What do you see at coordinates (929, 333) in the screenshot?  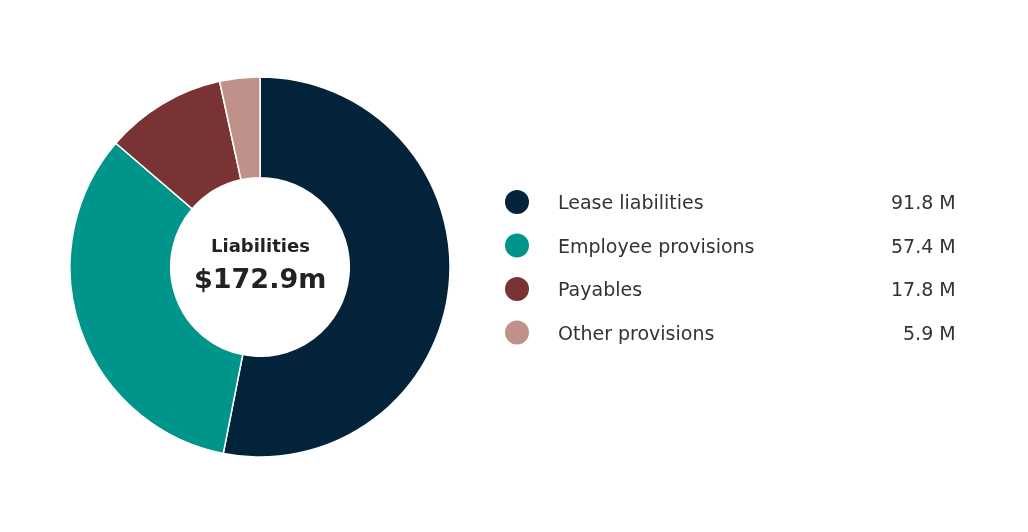 I see `data-label: 5.9 M` at bounding box center [929, 333].